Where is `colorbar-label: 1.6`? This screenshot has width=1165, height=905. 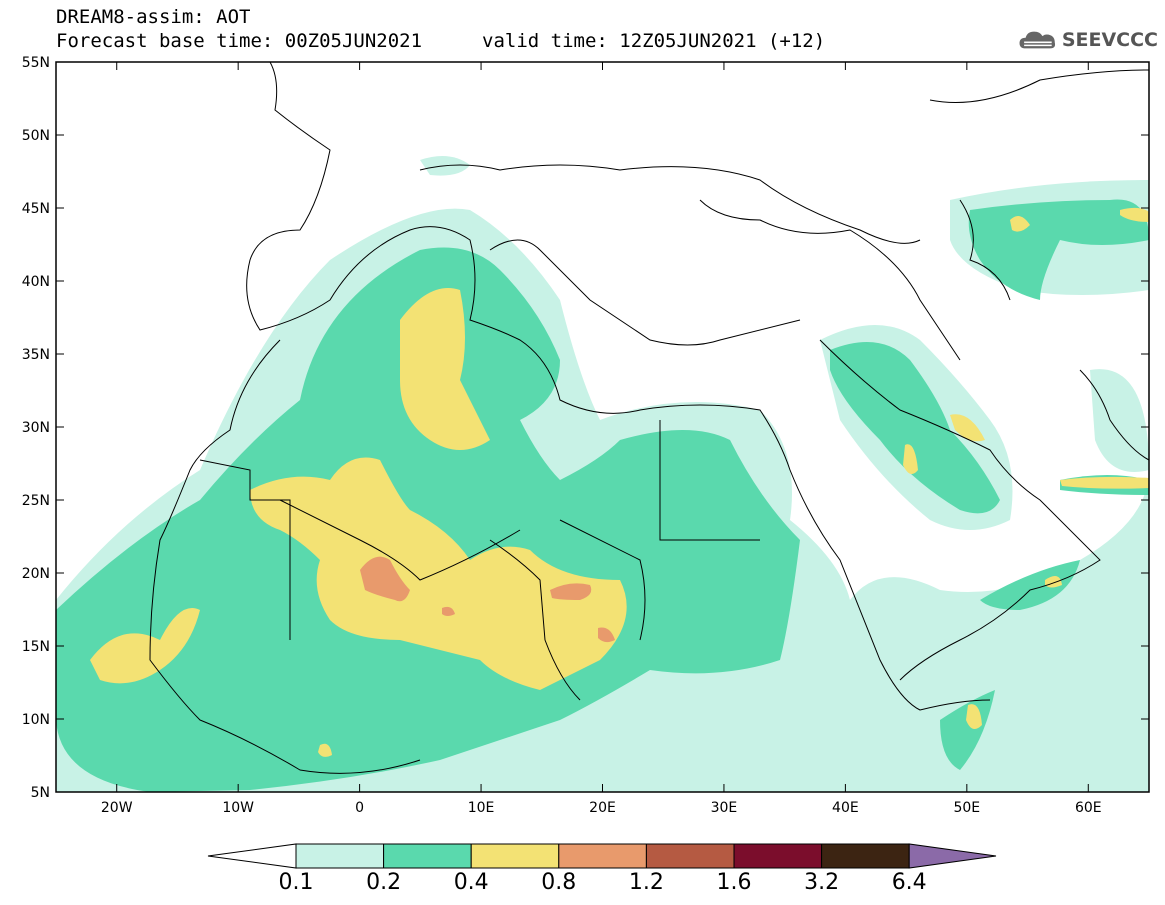 colorbar-label: 1.6 is located at coordinates (734, 882).